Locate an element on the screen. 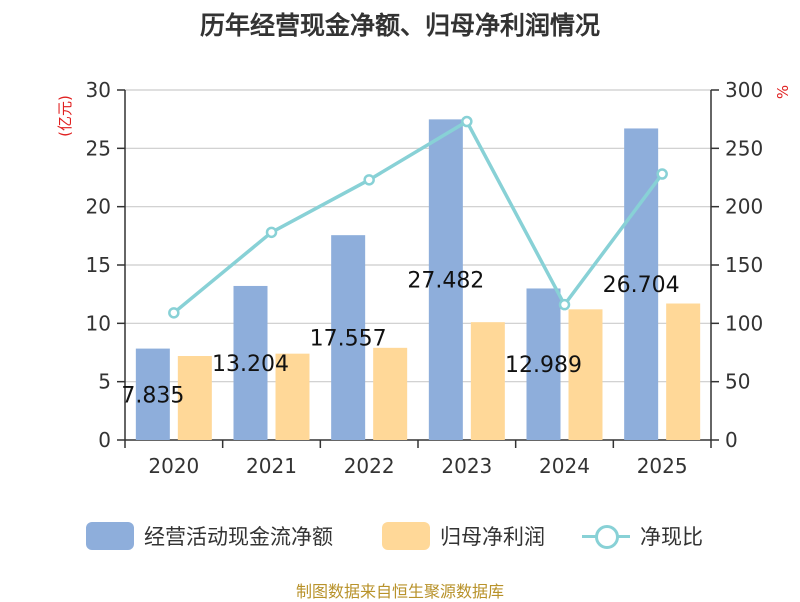  legend-label-cashflow: 经营活动现金流净额 is located at coordinates (238, 537).